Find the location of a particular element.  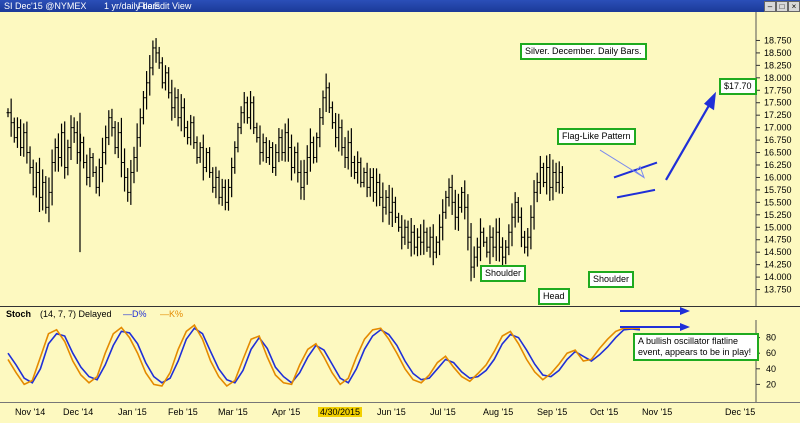

price-tick-label: 16.250 is located at coordinates (778, 165).